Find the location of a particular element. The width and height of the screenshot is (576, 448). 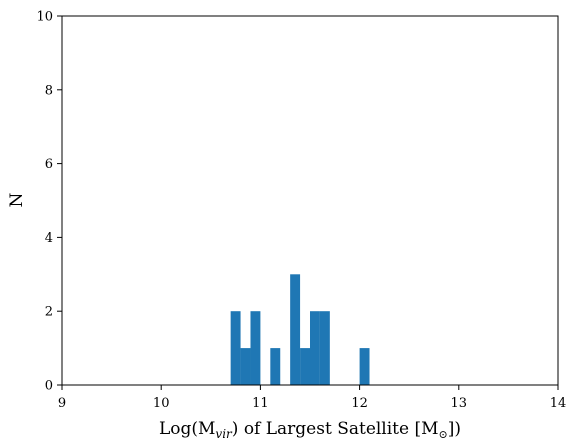

y-tick-label: 6 is located at coordinates (49, 164).